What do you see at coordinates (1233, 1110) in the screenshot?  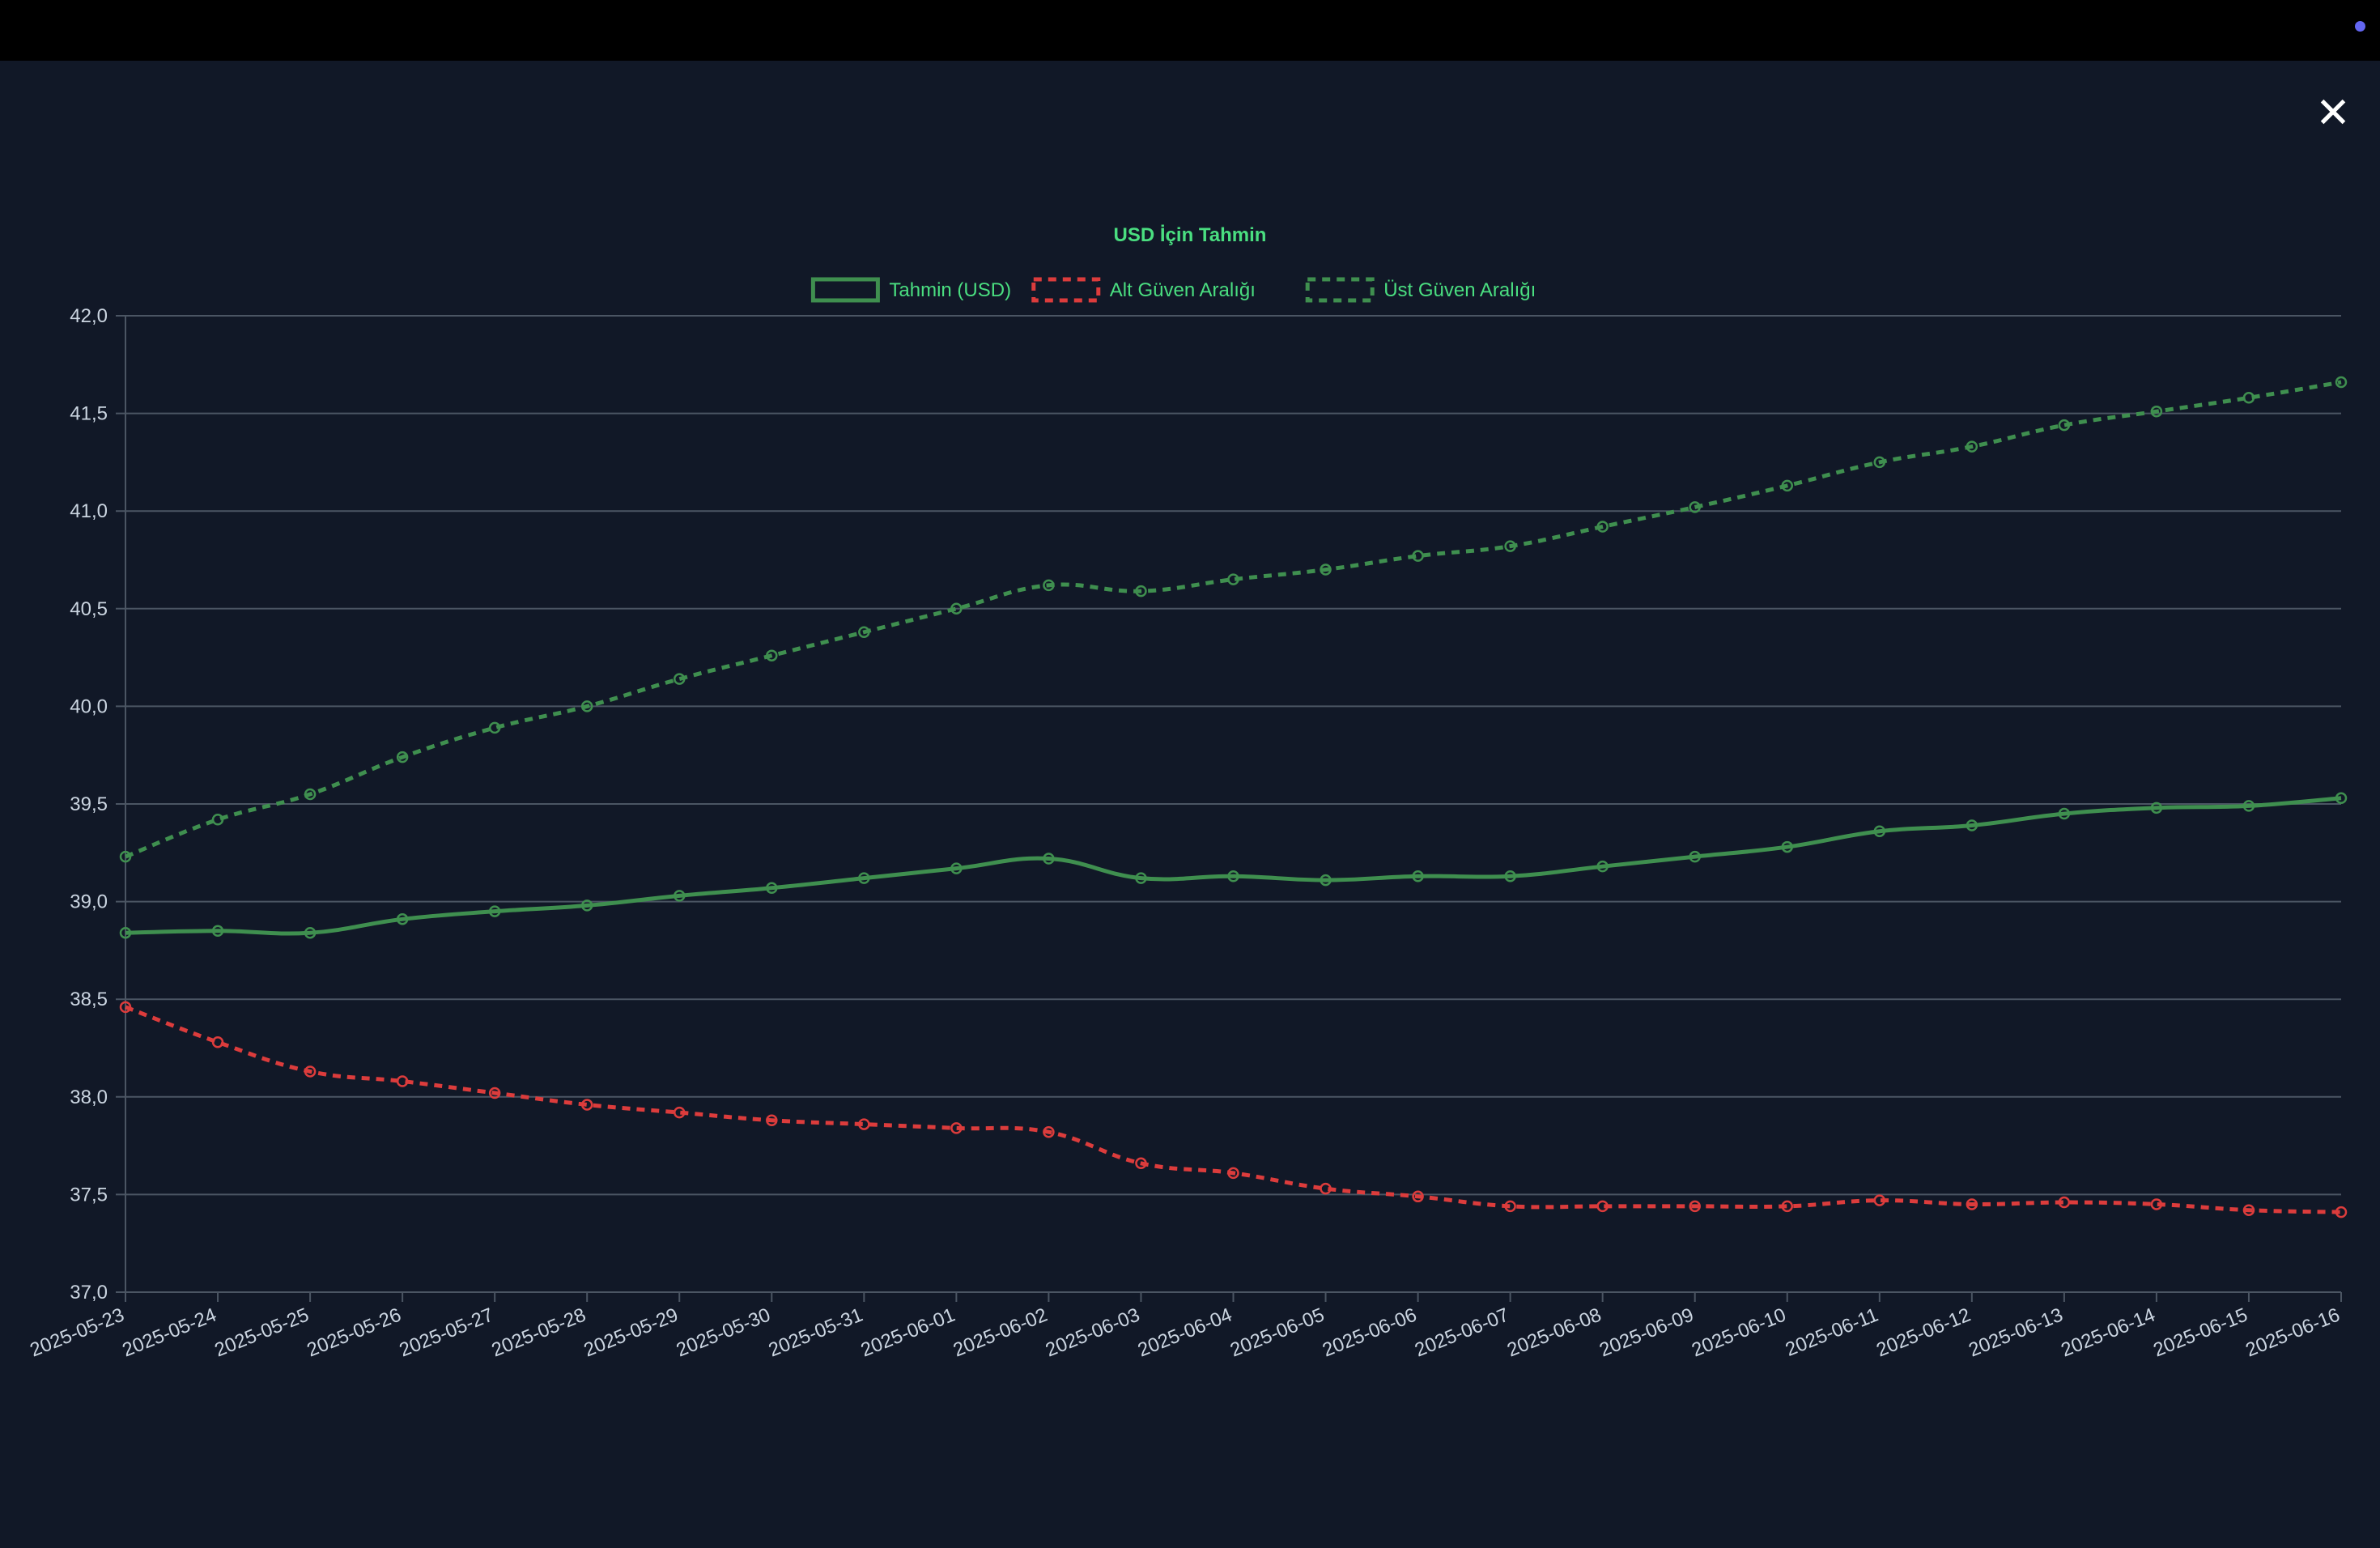 I see `series-line` at bounding box center [1233, 1110].